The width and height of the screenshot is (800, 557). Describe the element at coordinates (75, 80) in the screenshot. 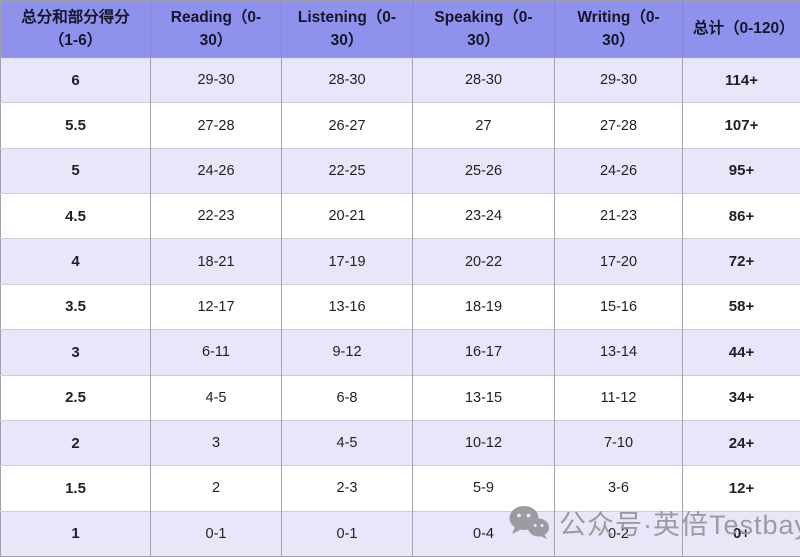

I see `band-cell: 6` at that location.